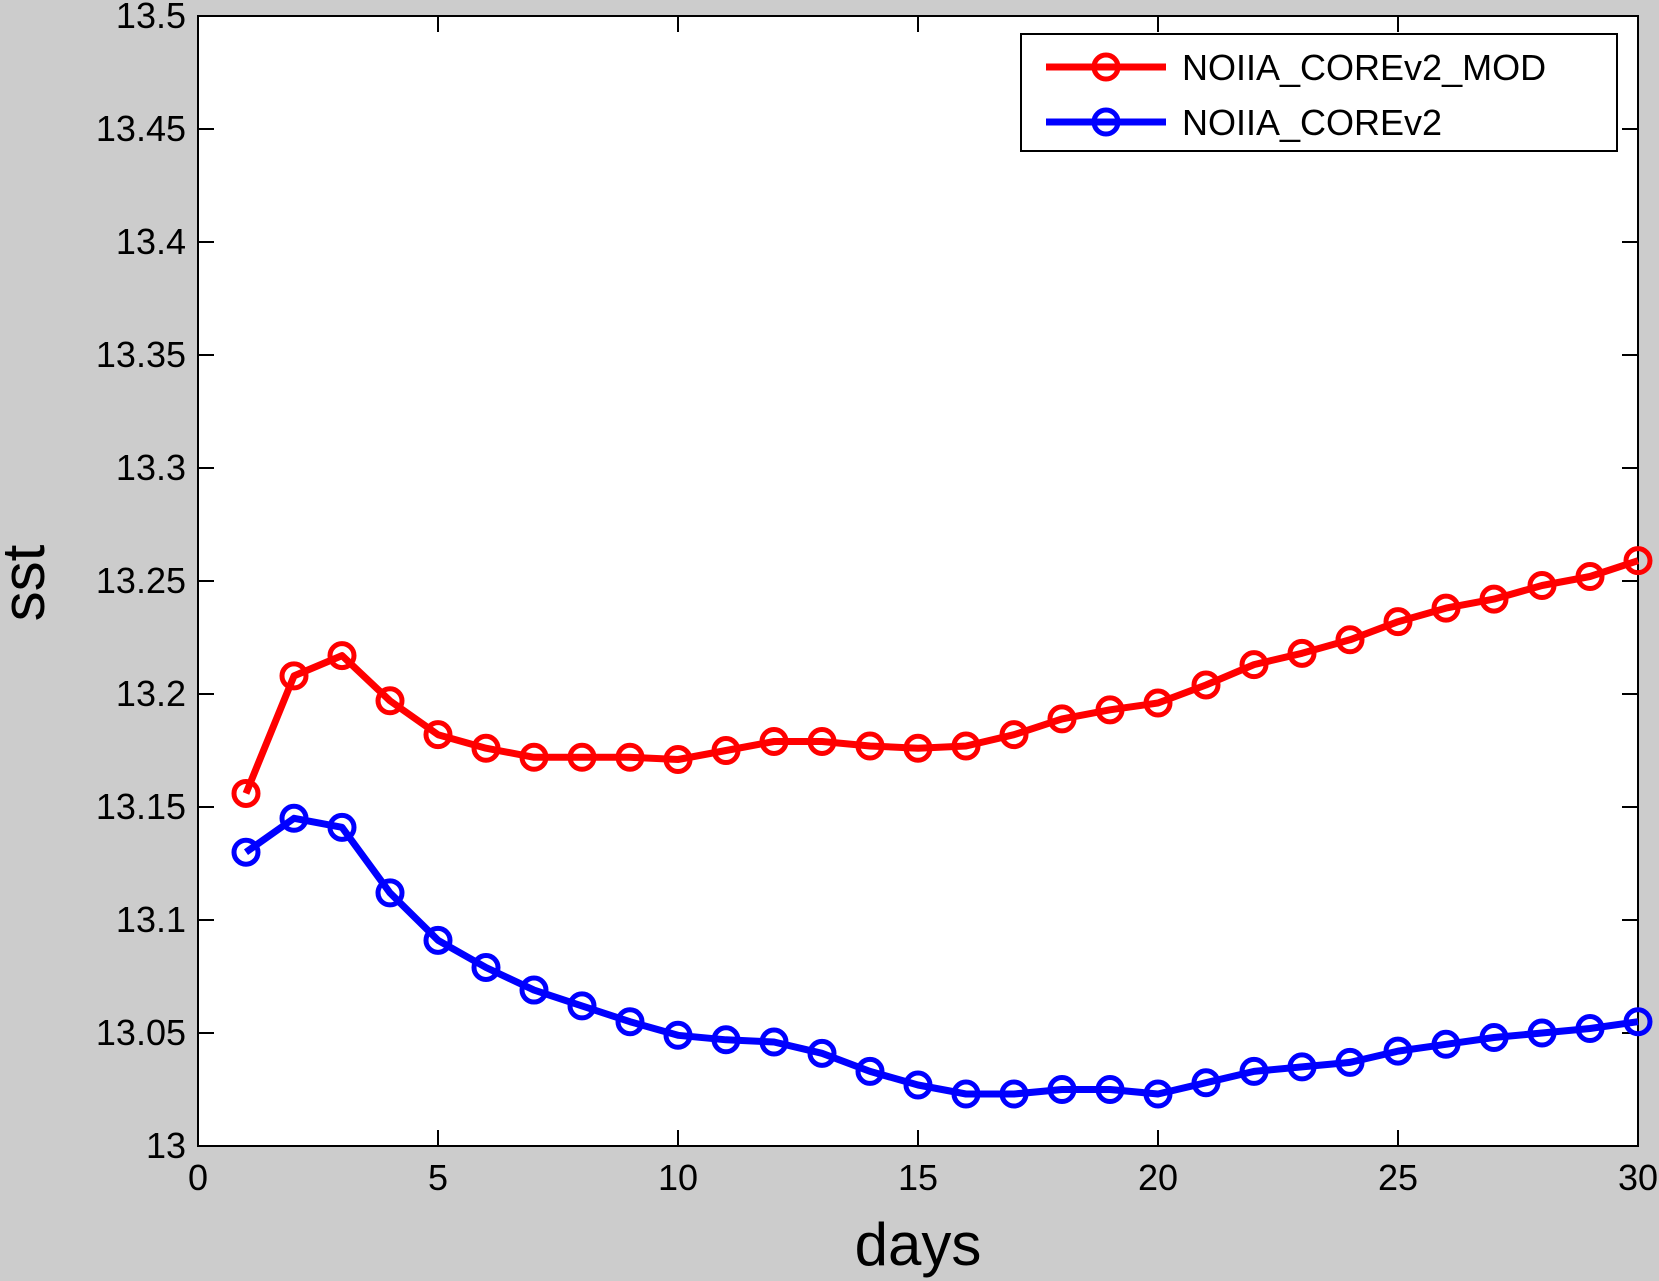  What do you see at coordinates (151, 18) in the screenshot?
I see `y-tick-label: 13.5` at bounding box center [151, 18].